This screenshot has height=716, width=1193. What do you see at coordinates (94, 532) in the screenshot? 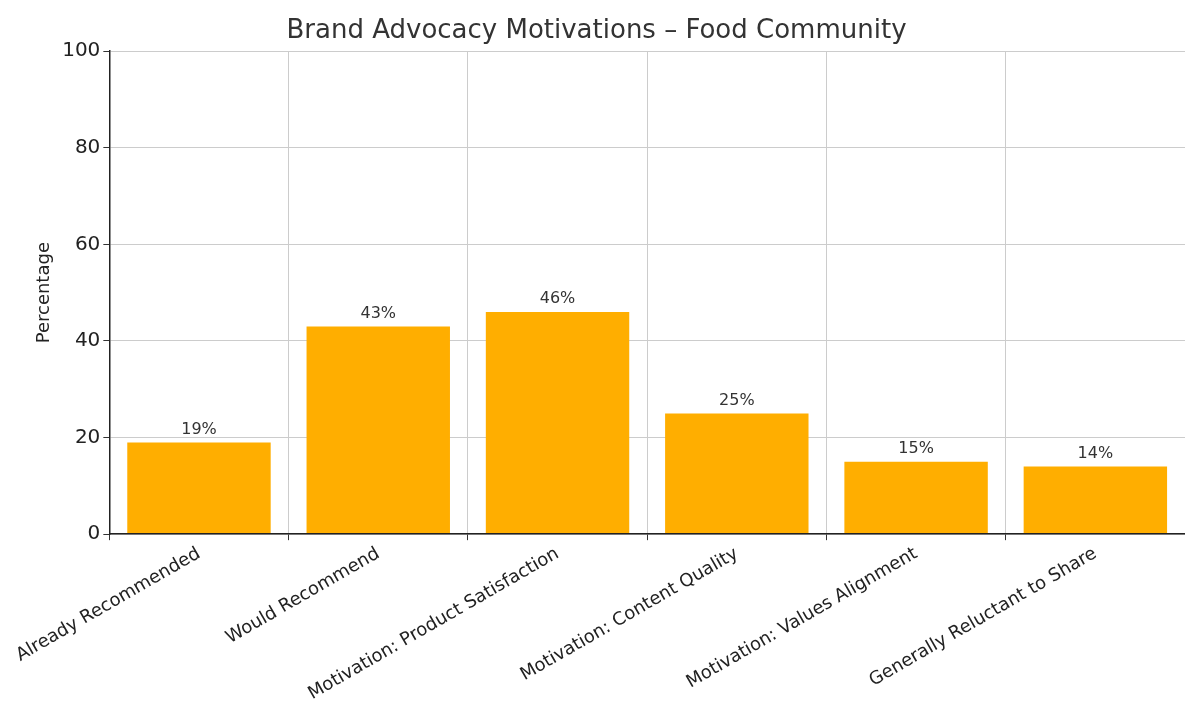
I see `y-tick-label: 0` at bounding box center [94, 532].